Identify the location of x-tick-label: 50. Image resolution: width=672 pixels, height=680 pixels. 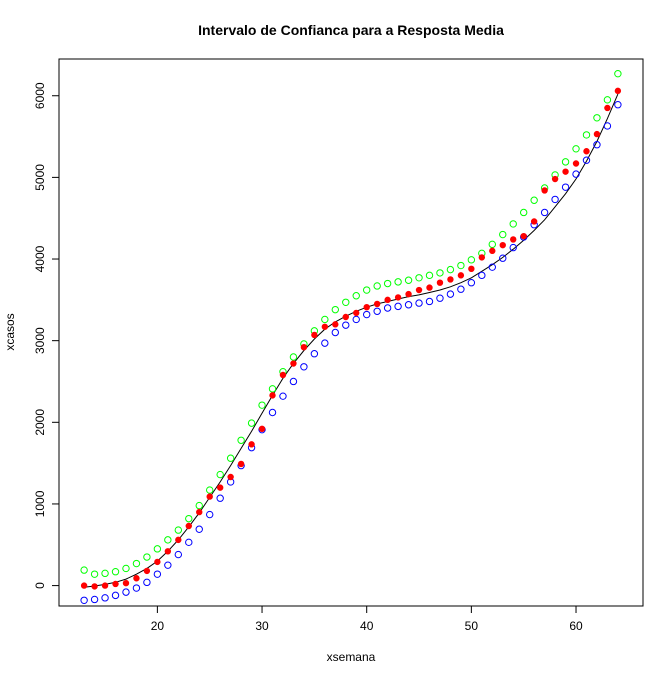
(472, 626).